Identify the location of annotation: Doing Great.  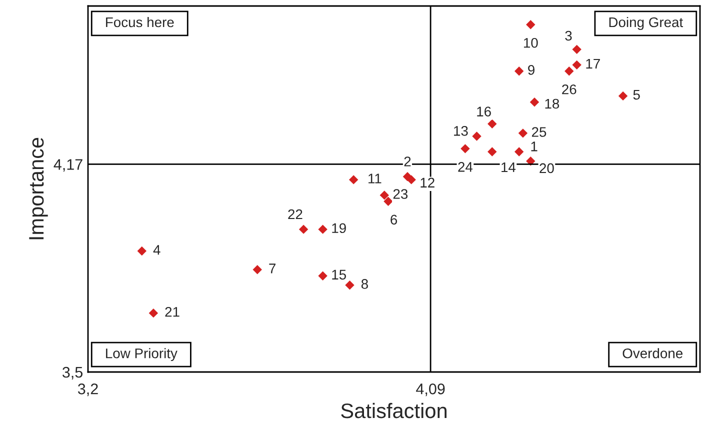
(646, 23).